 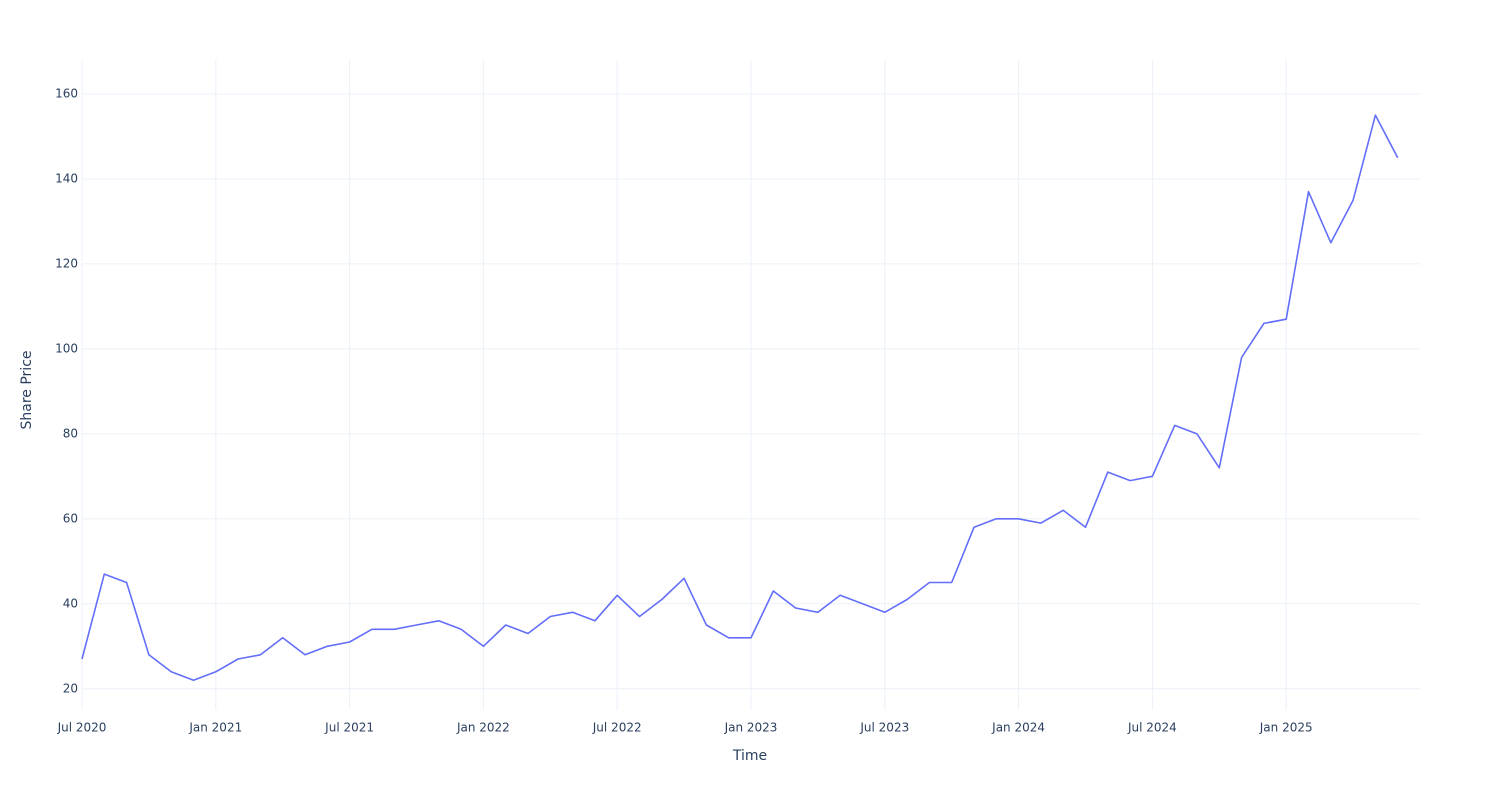 What do you see at coordinates (483, 728) in the screenshot?
I see `x-tick-label: Jan 2022` at bounding box center [483, 728].